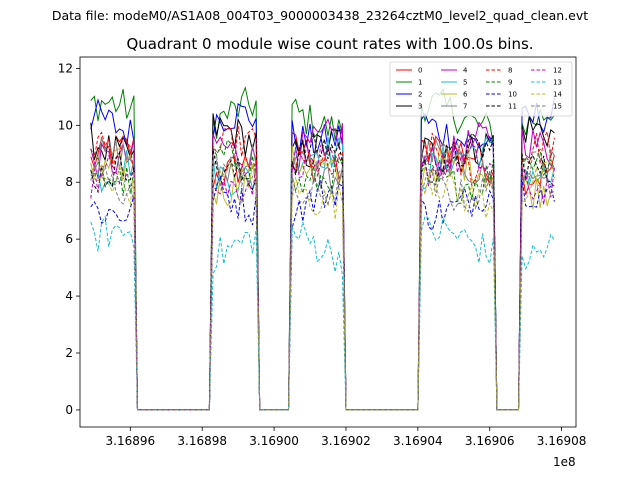 The image size is (640, 480). Describe the element at coordinates (465, 71) in the screenshot. I see `legend-label-4: 4` at that location.